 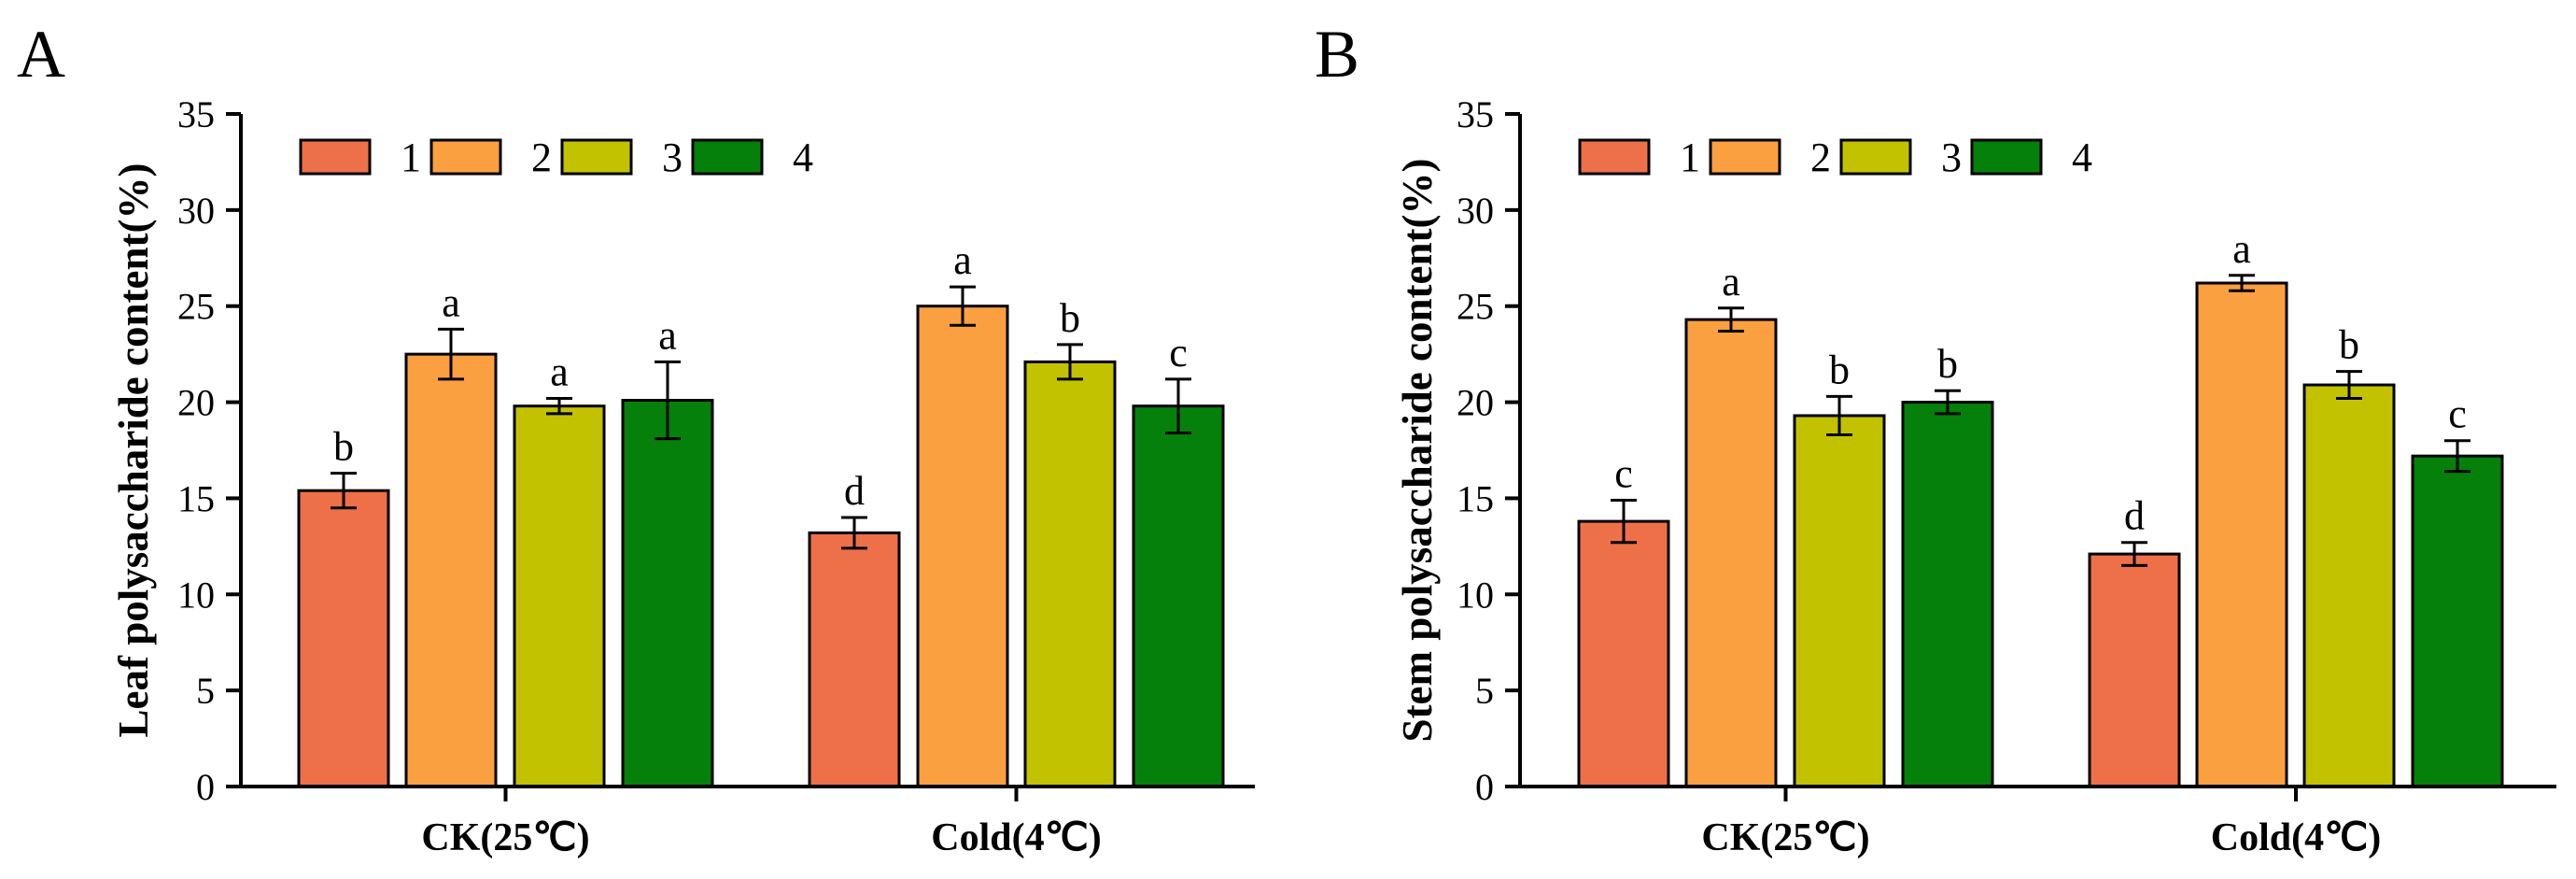 I want to click on y-axis-title: Leaf polysaccharide content(%), so click(x=133, y=451).